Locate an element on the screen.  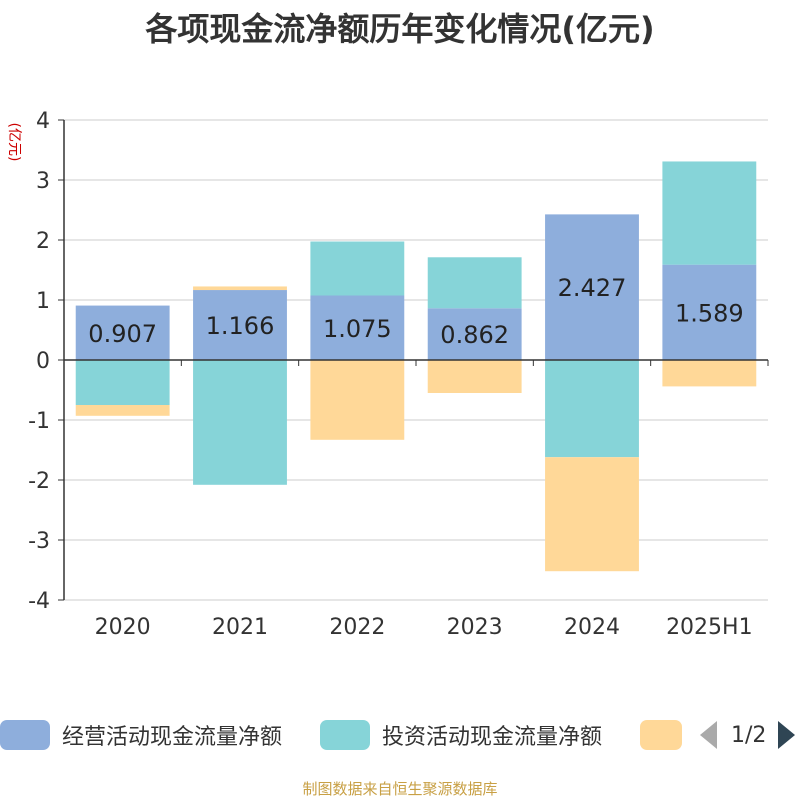
y-tick-label: -4 is located at coordinates (39, 601).